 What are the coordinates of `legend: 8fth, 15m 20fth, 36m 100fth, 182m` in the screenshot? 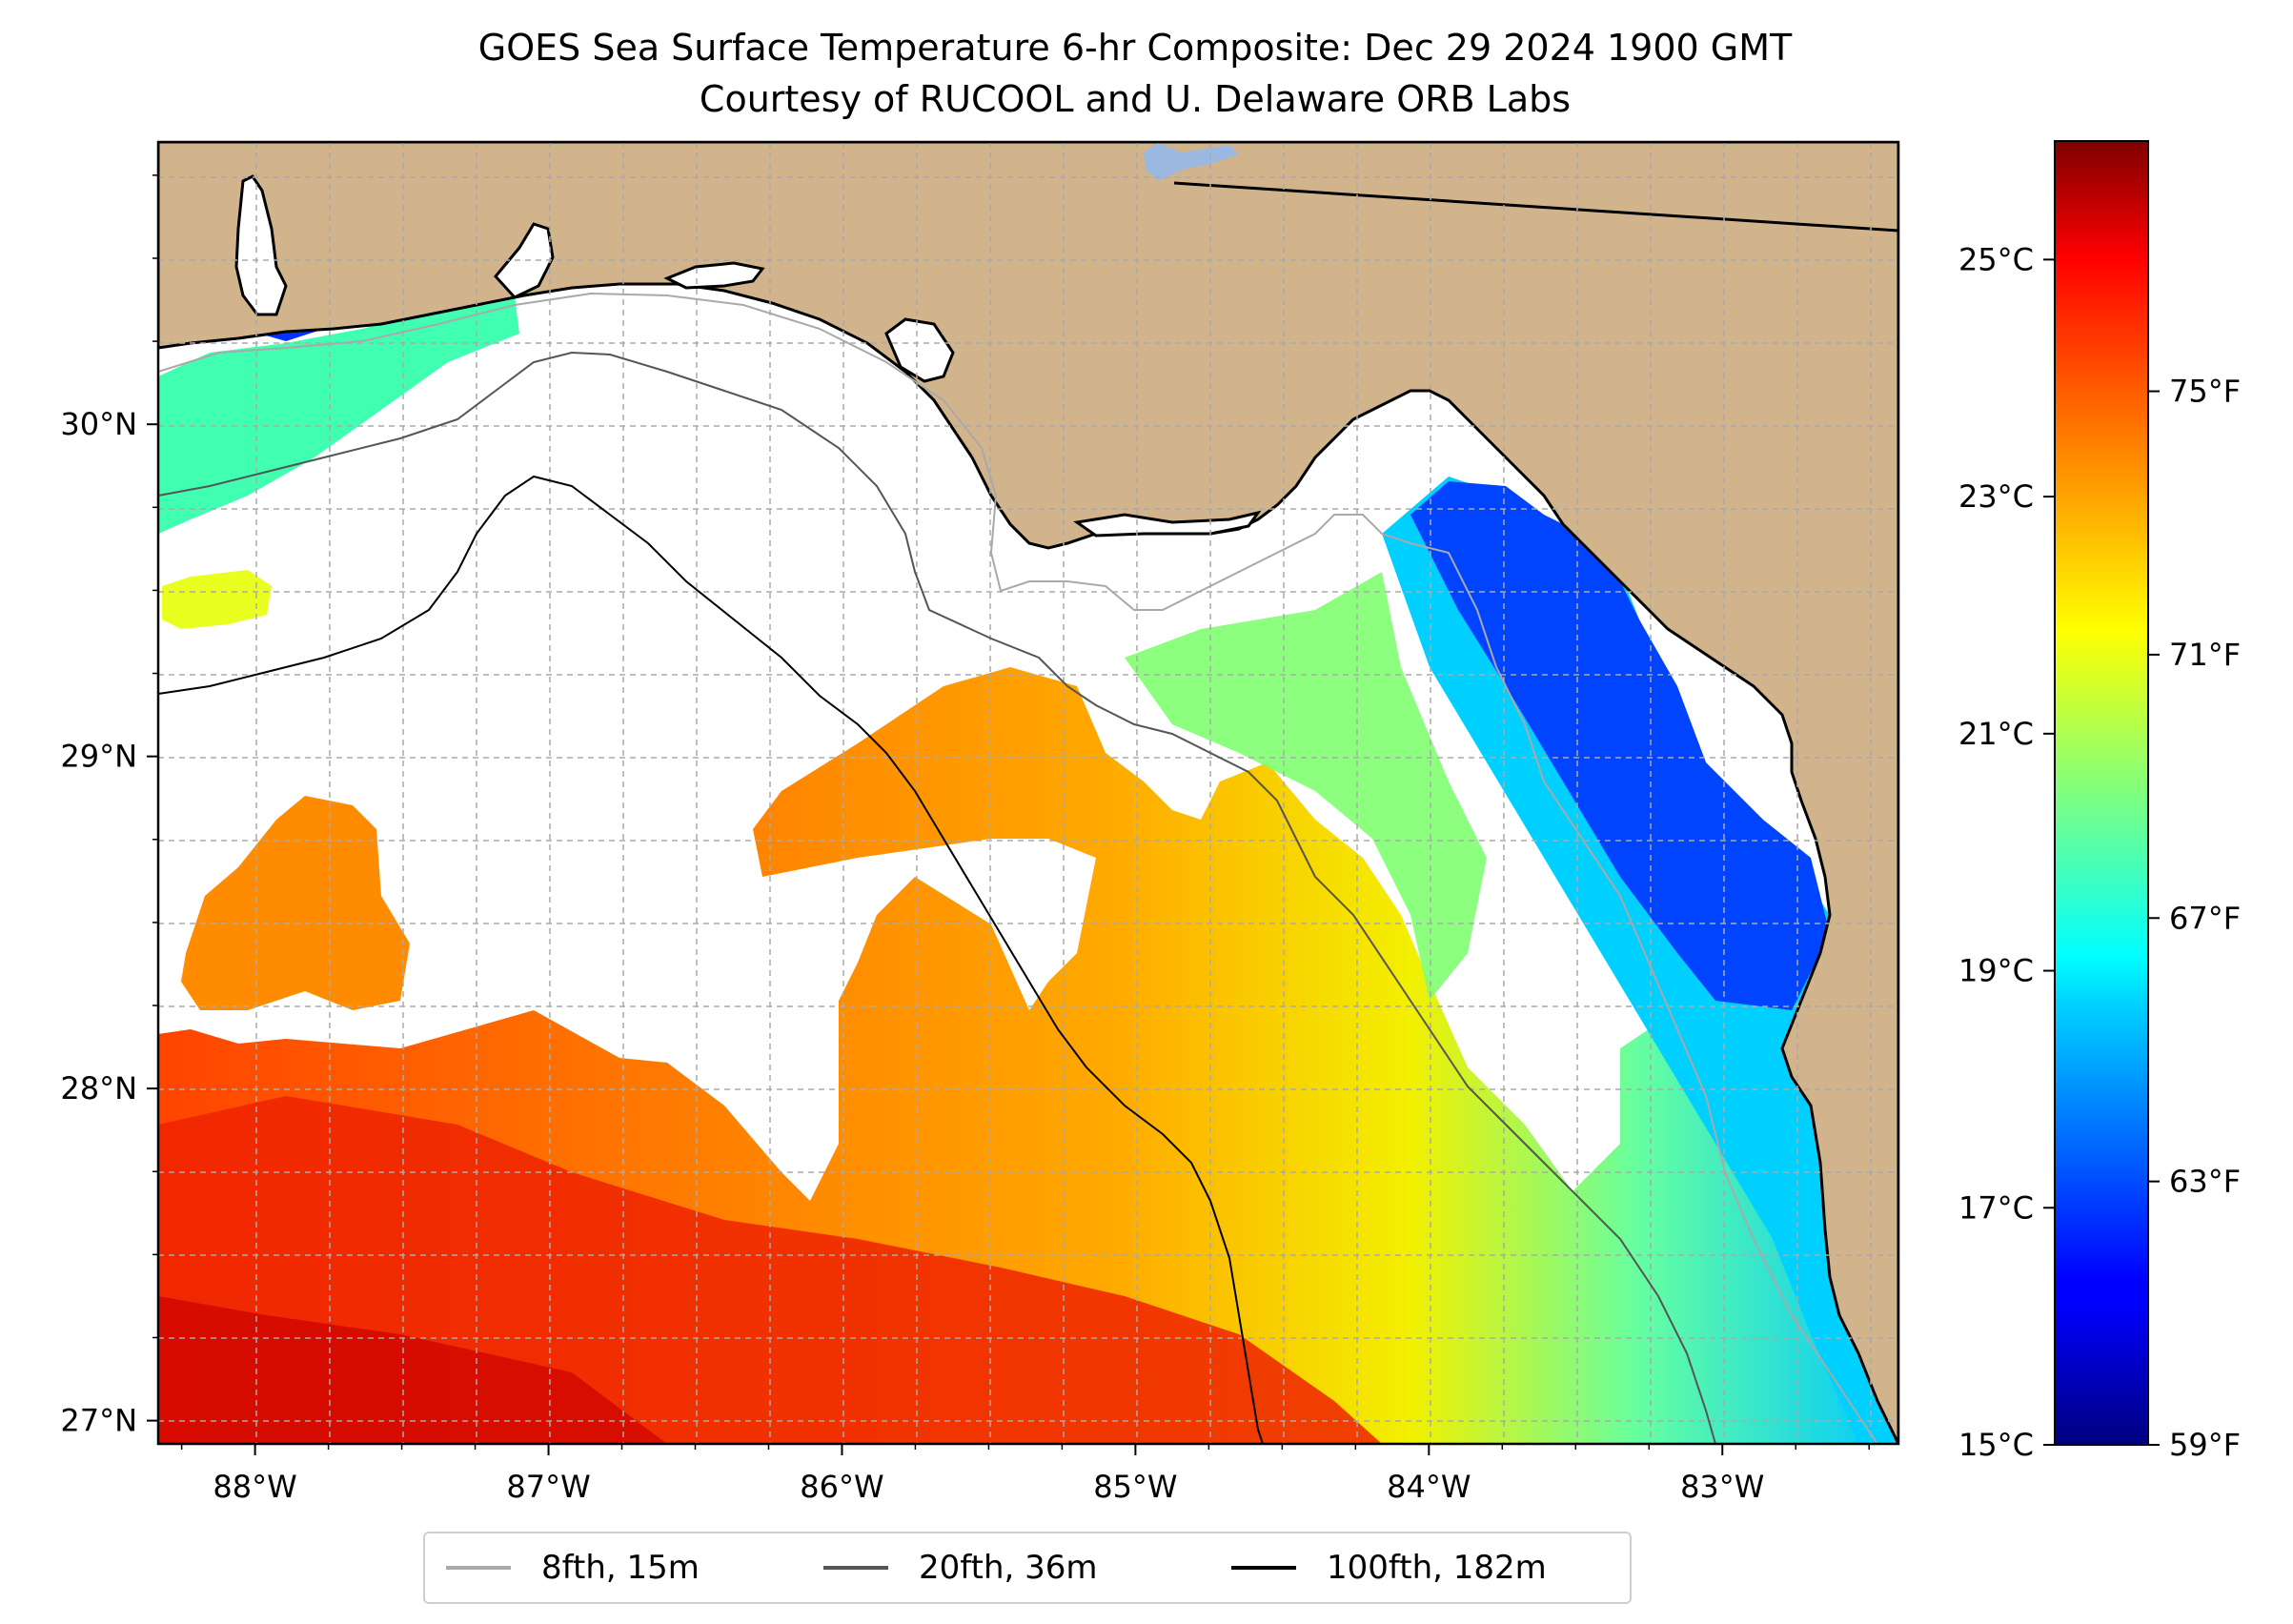 It's located at (1027, 1568).